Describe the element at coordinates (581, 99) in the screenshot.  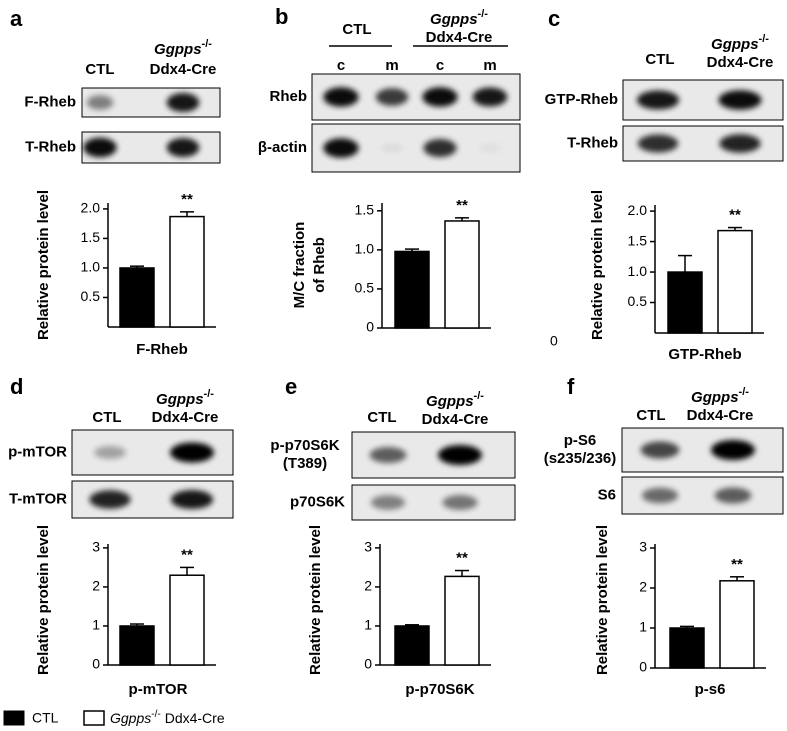
I see `blot-label: GTP-Rheb` at that location.